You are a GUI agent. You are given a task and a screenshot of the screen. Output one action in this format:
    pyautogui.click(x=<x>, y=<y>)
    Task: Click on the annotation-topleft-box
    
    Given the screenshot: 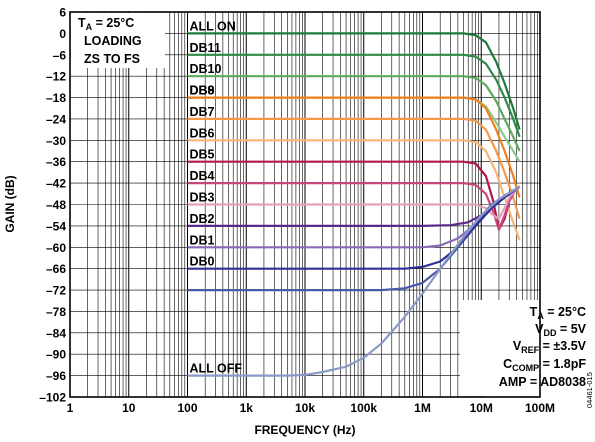 What is the action you would take?
    pyautogui.click(x=118, y=40)
    